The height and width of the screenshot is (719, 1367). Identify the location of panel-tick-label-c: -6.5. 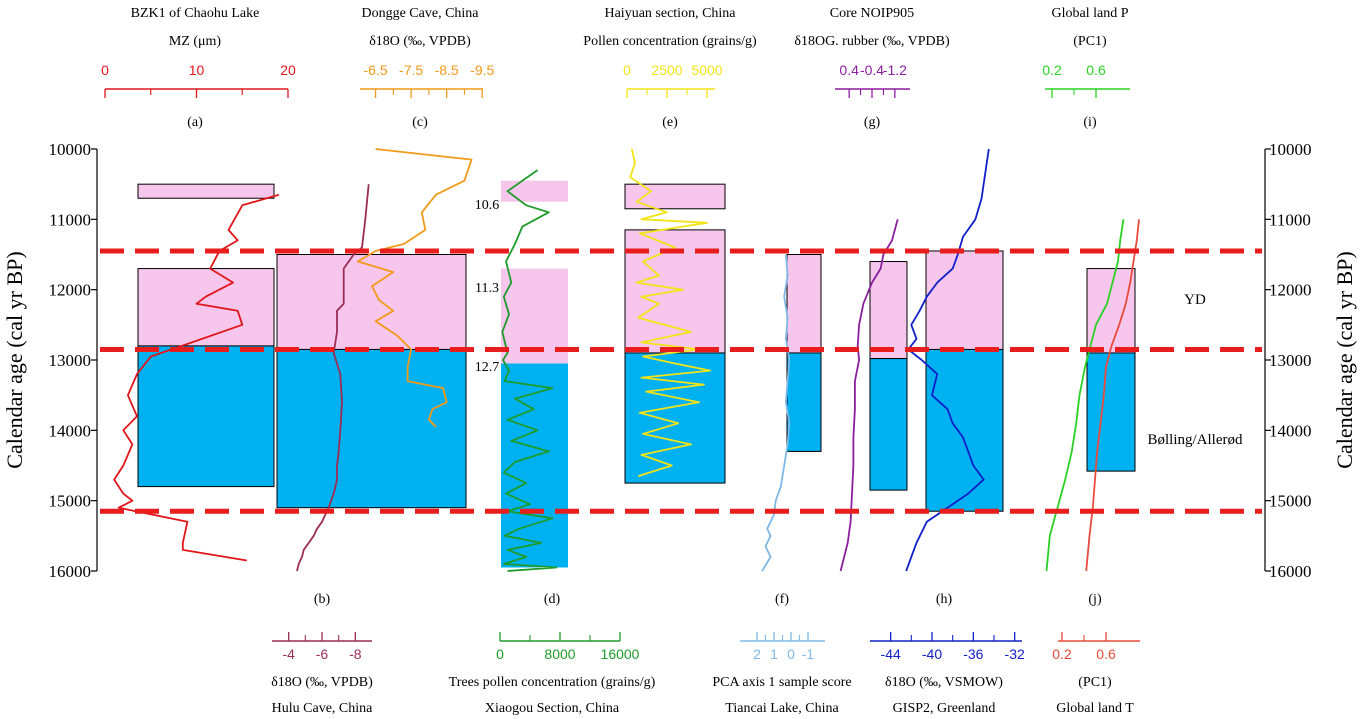
(375, 70).